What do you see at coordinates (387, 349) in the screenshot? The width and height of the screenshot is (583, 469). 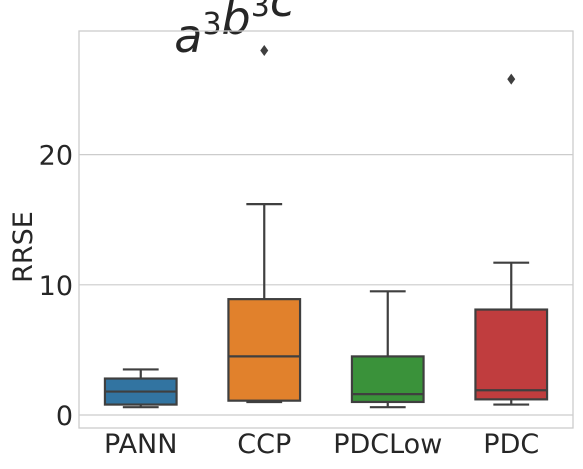 I see `box-pdclow` at bounding box center [387, 349].